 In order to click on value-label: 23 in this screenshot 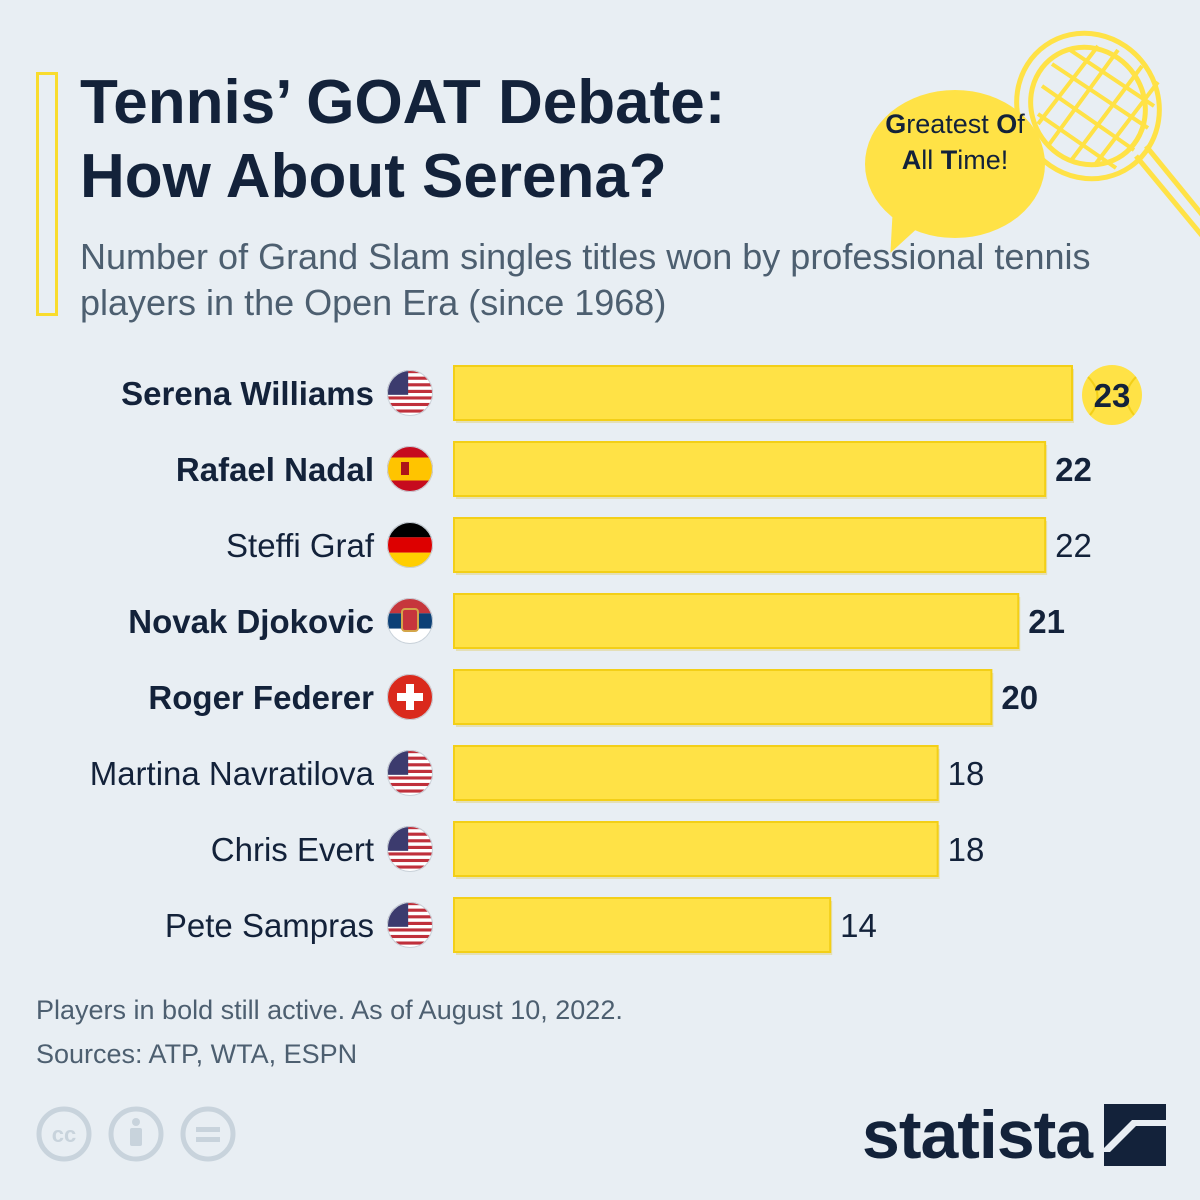, I will do `click(1112, 395)`.